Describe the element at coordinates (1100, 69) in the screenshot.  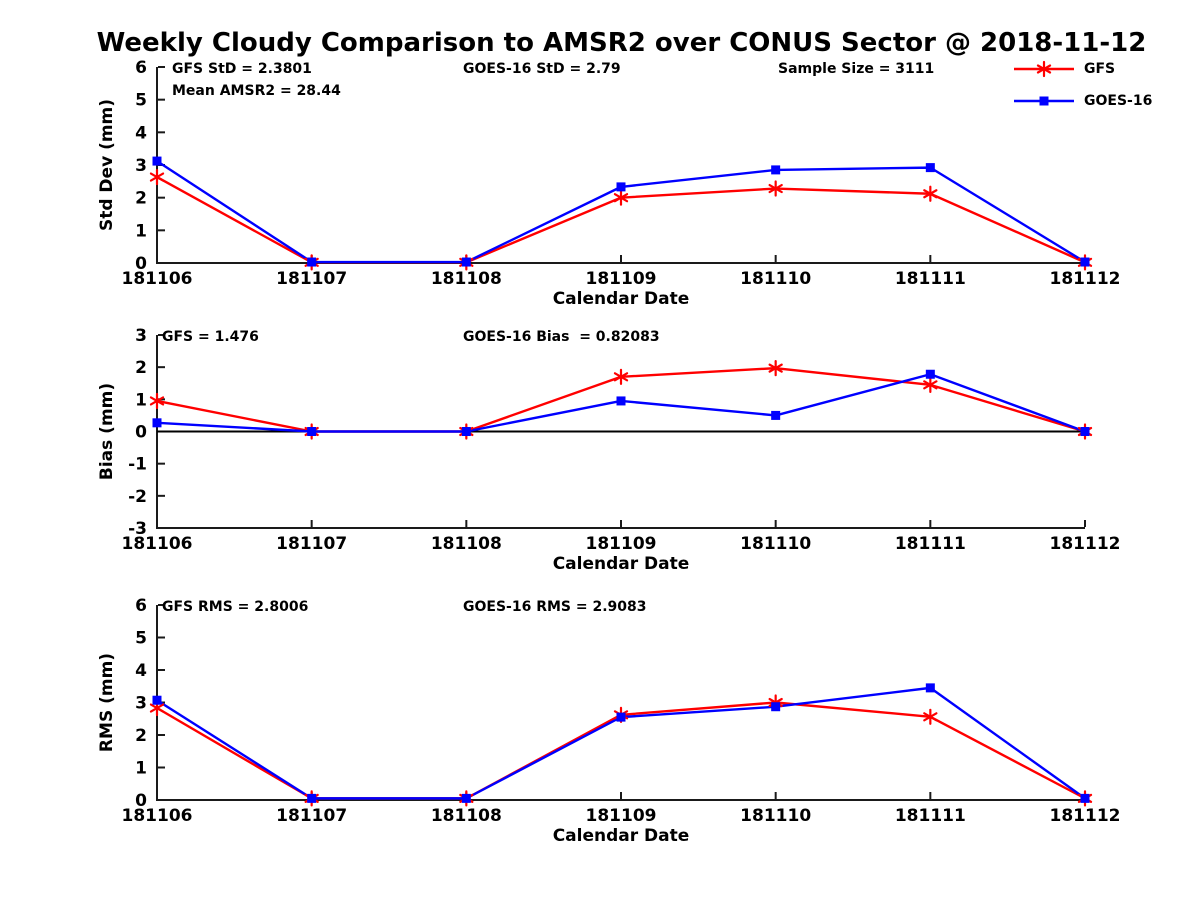
I see `legend-label-gfs: GFS` at that location.